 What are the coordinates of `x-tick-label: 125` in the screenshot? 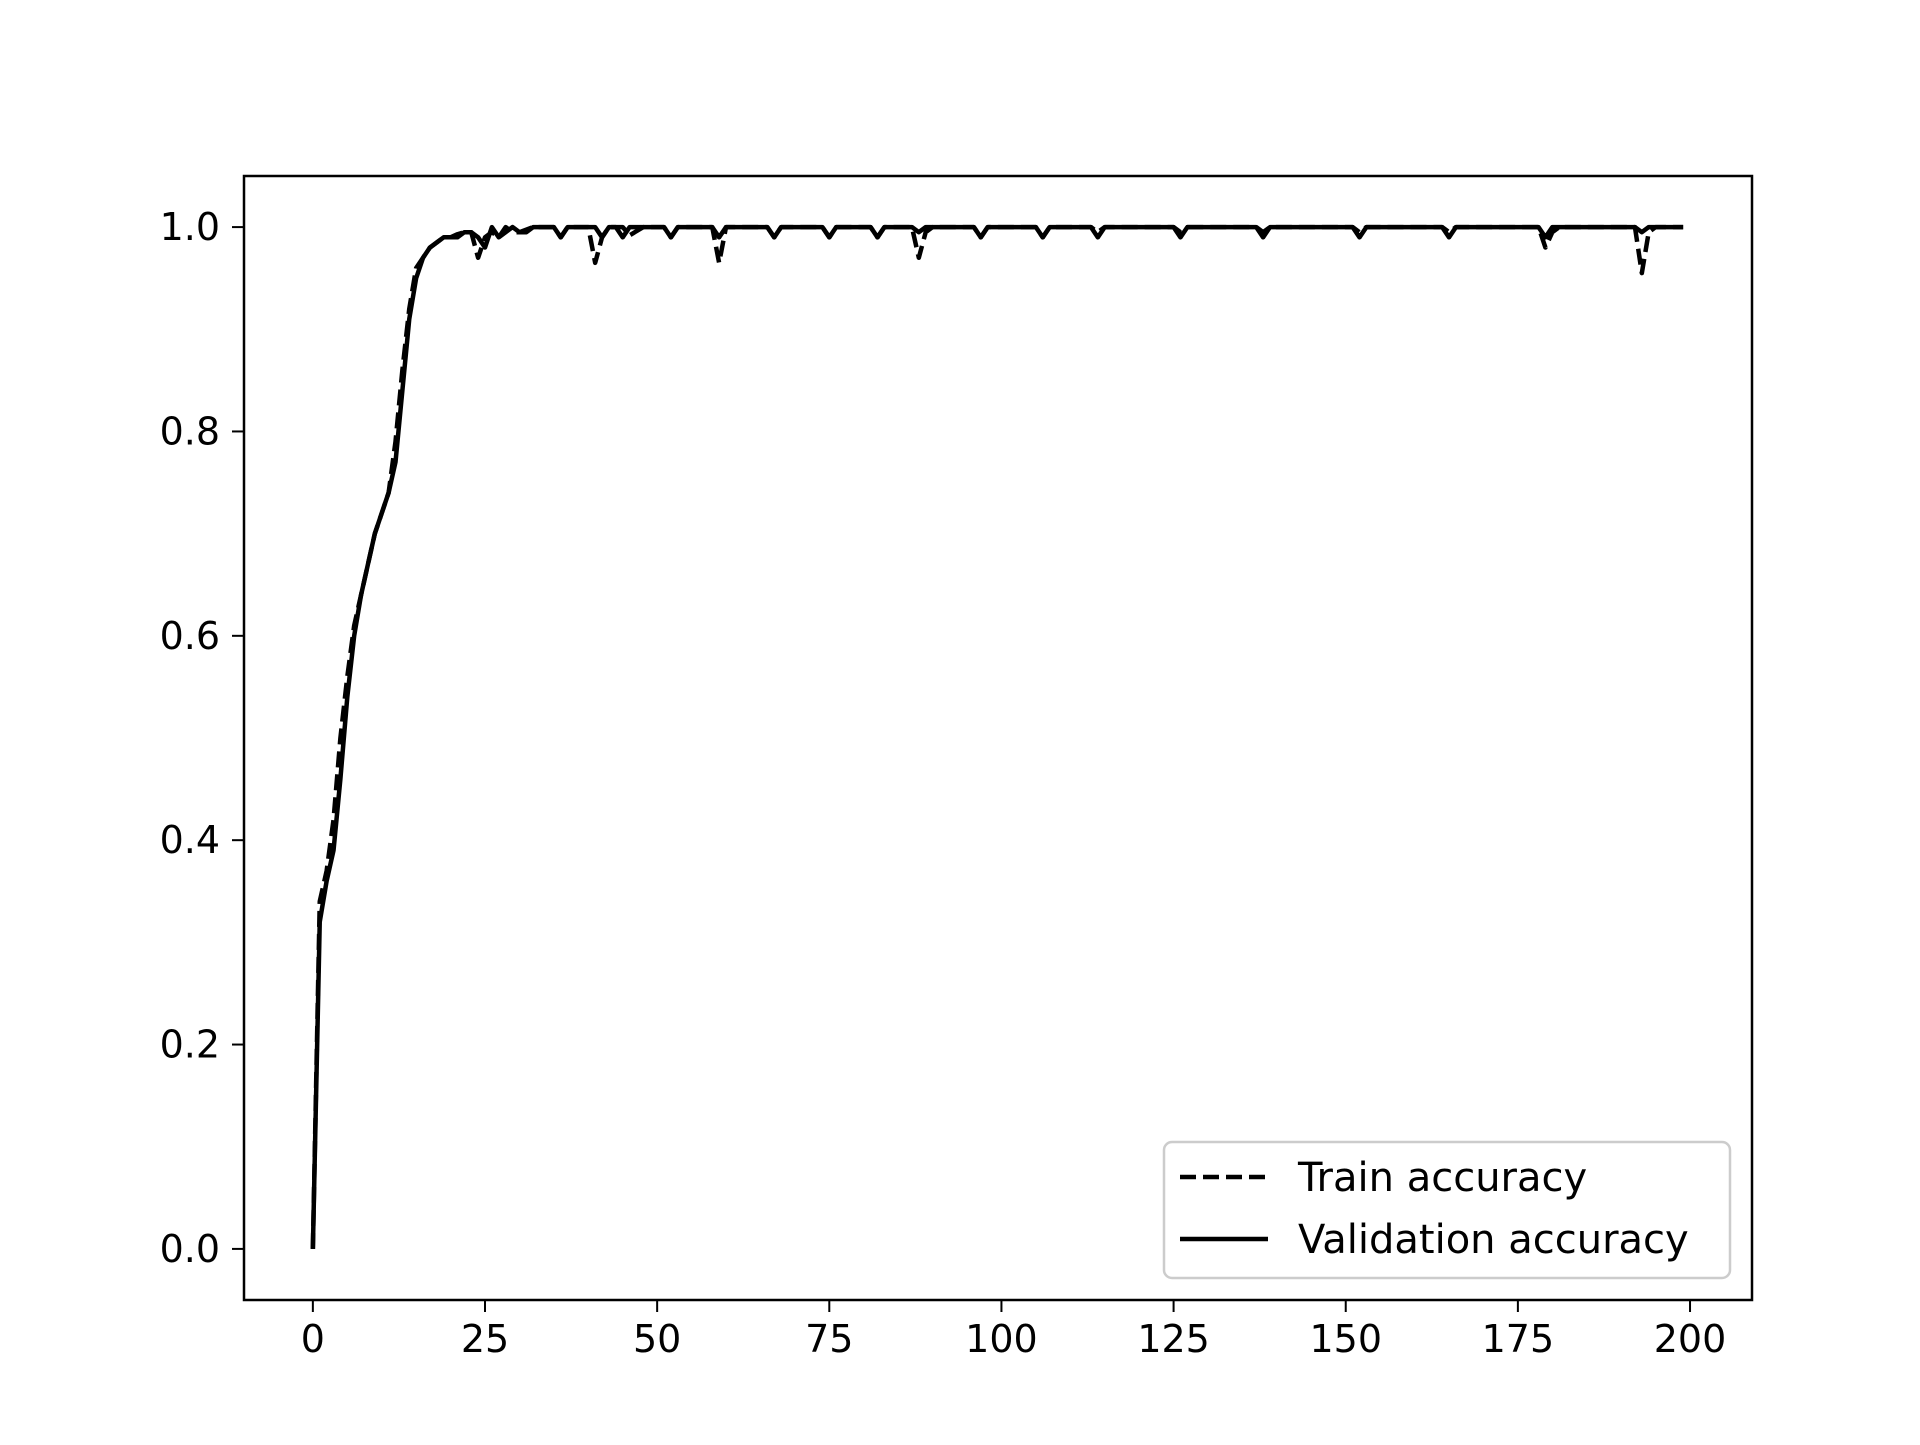 It's located at (1173, 1339).